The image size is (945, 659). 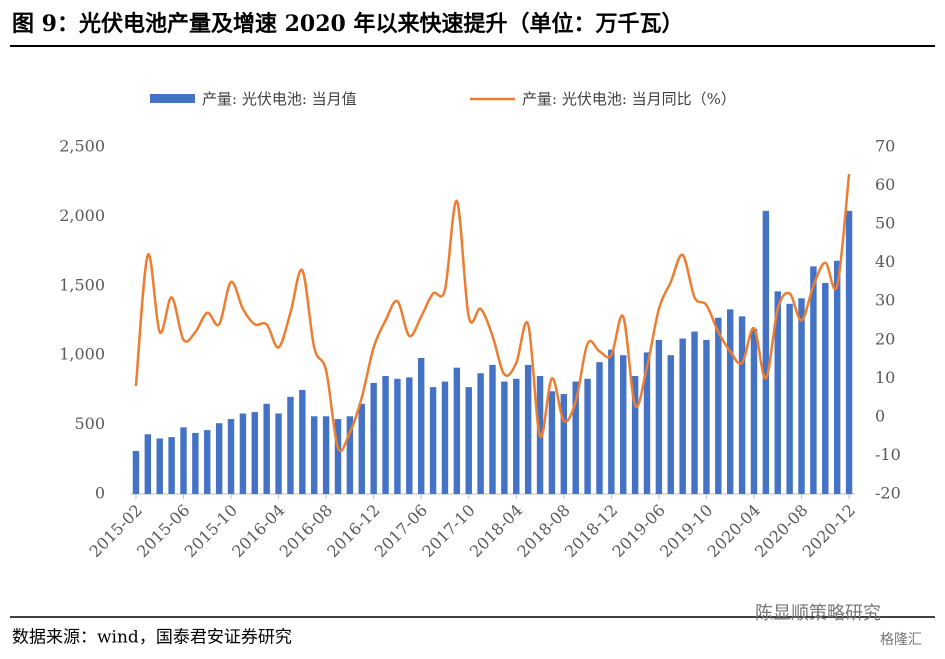 What do you see at coordinates (152, 638) in the screenshot?
I see `source: 数据来源：wind，国泰君安证券研究` at bounding box center [152, 638].